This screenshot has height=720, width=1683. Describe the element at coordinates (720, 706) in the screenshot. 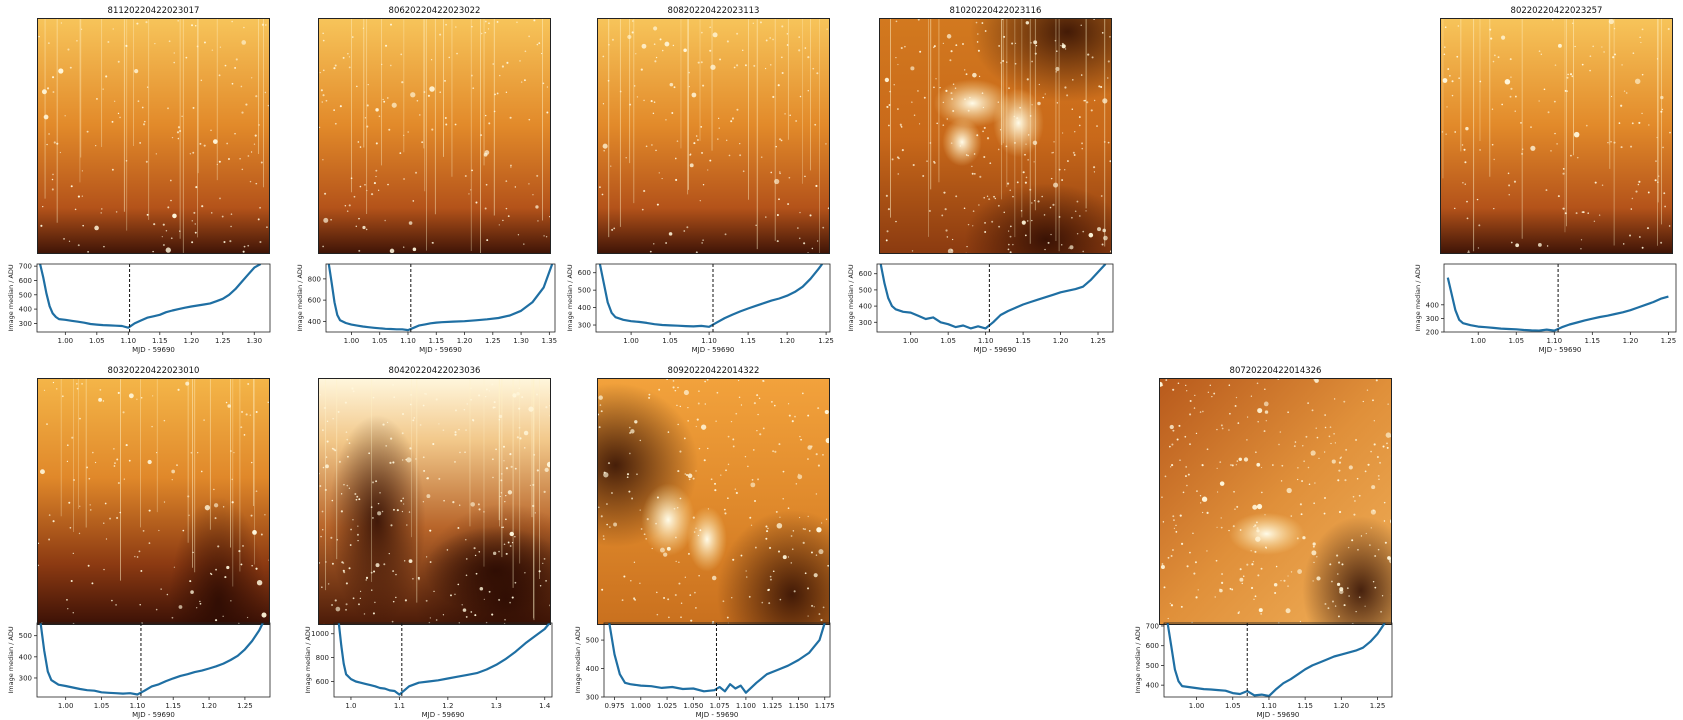

I see `x-tick-label: 1.075` at that location.